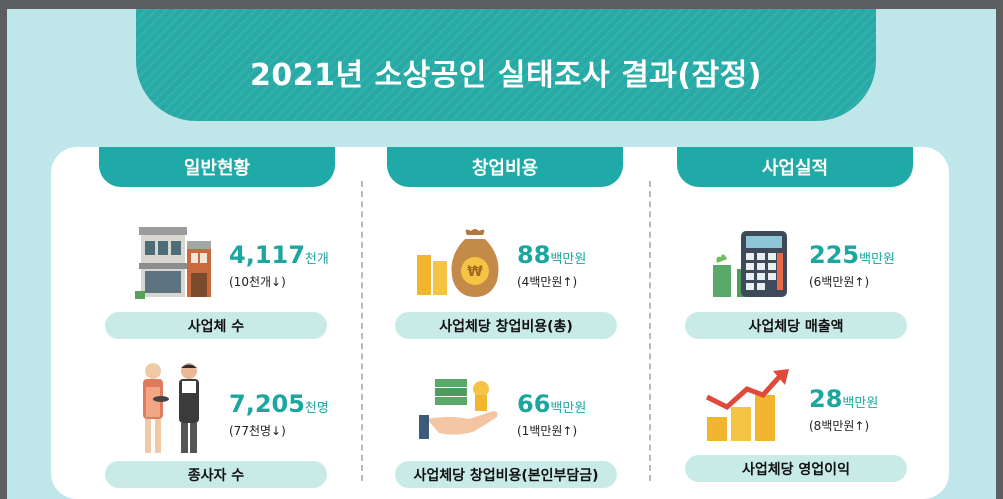 The width and height of the screenshot is (1003, 499). What do you see at coordinates (839, 282) in the screenshot?
I see `stat-delta: (6백만원↑)` at bounding box center [839, 282].